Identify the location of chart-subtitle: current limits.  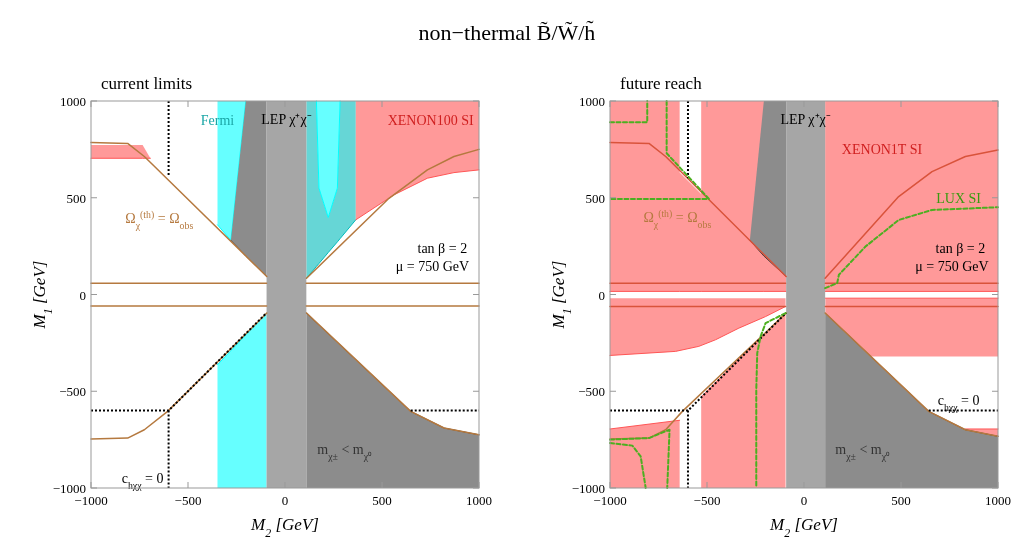
(147, 83).